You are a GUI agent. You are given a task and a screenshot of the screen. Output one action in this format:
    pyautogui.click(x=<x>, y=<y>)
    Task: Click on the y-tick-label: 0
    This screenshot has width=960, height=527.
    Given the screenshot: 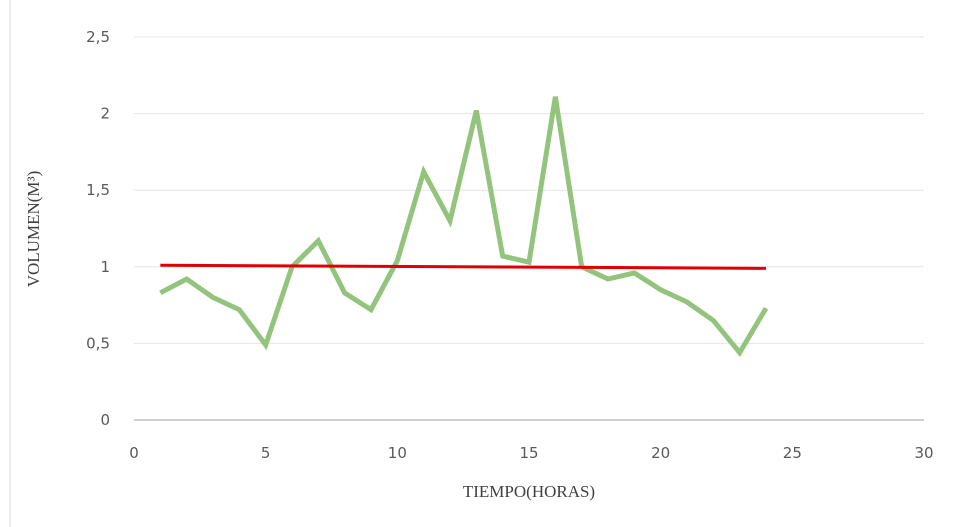 What is the action you would take?
    pyautogui.click(x=105, y=420)
    